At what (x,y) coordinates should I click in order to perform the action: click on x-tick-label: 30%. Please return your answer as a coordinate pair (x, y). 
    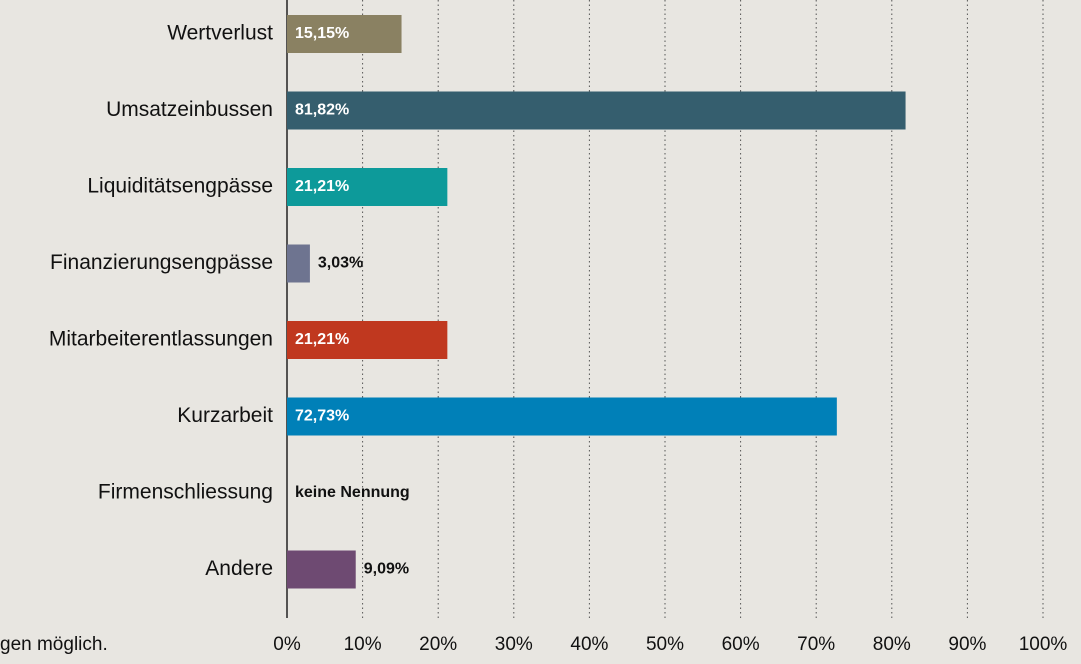
    Looking at the image, I should click on (514, 644).